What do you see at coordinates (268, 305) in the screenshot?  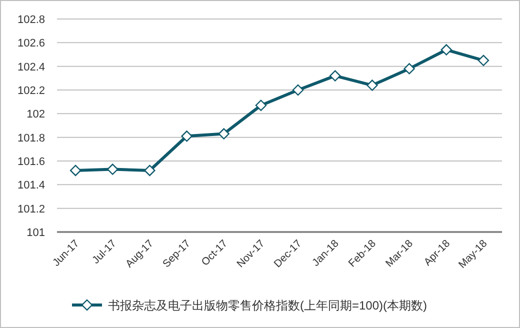 I see `legend-label: 书报杂志及电子出版物零售价格指数(上年同期=100)(本期数)` at bounding box center [268, 305].